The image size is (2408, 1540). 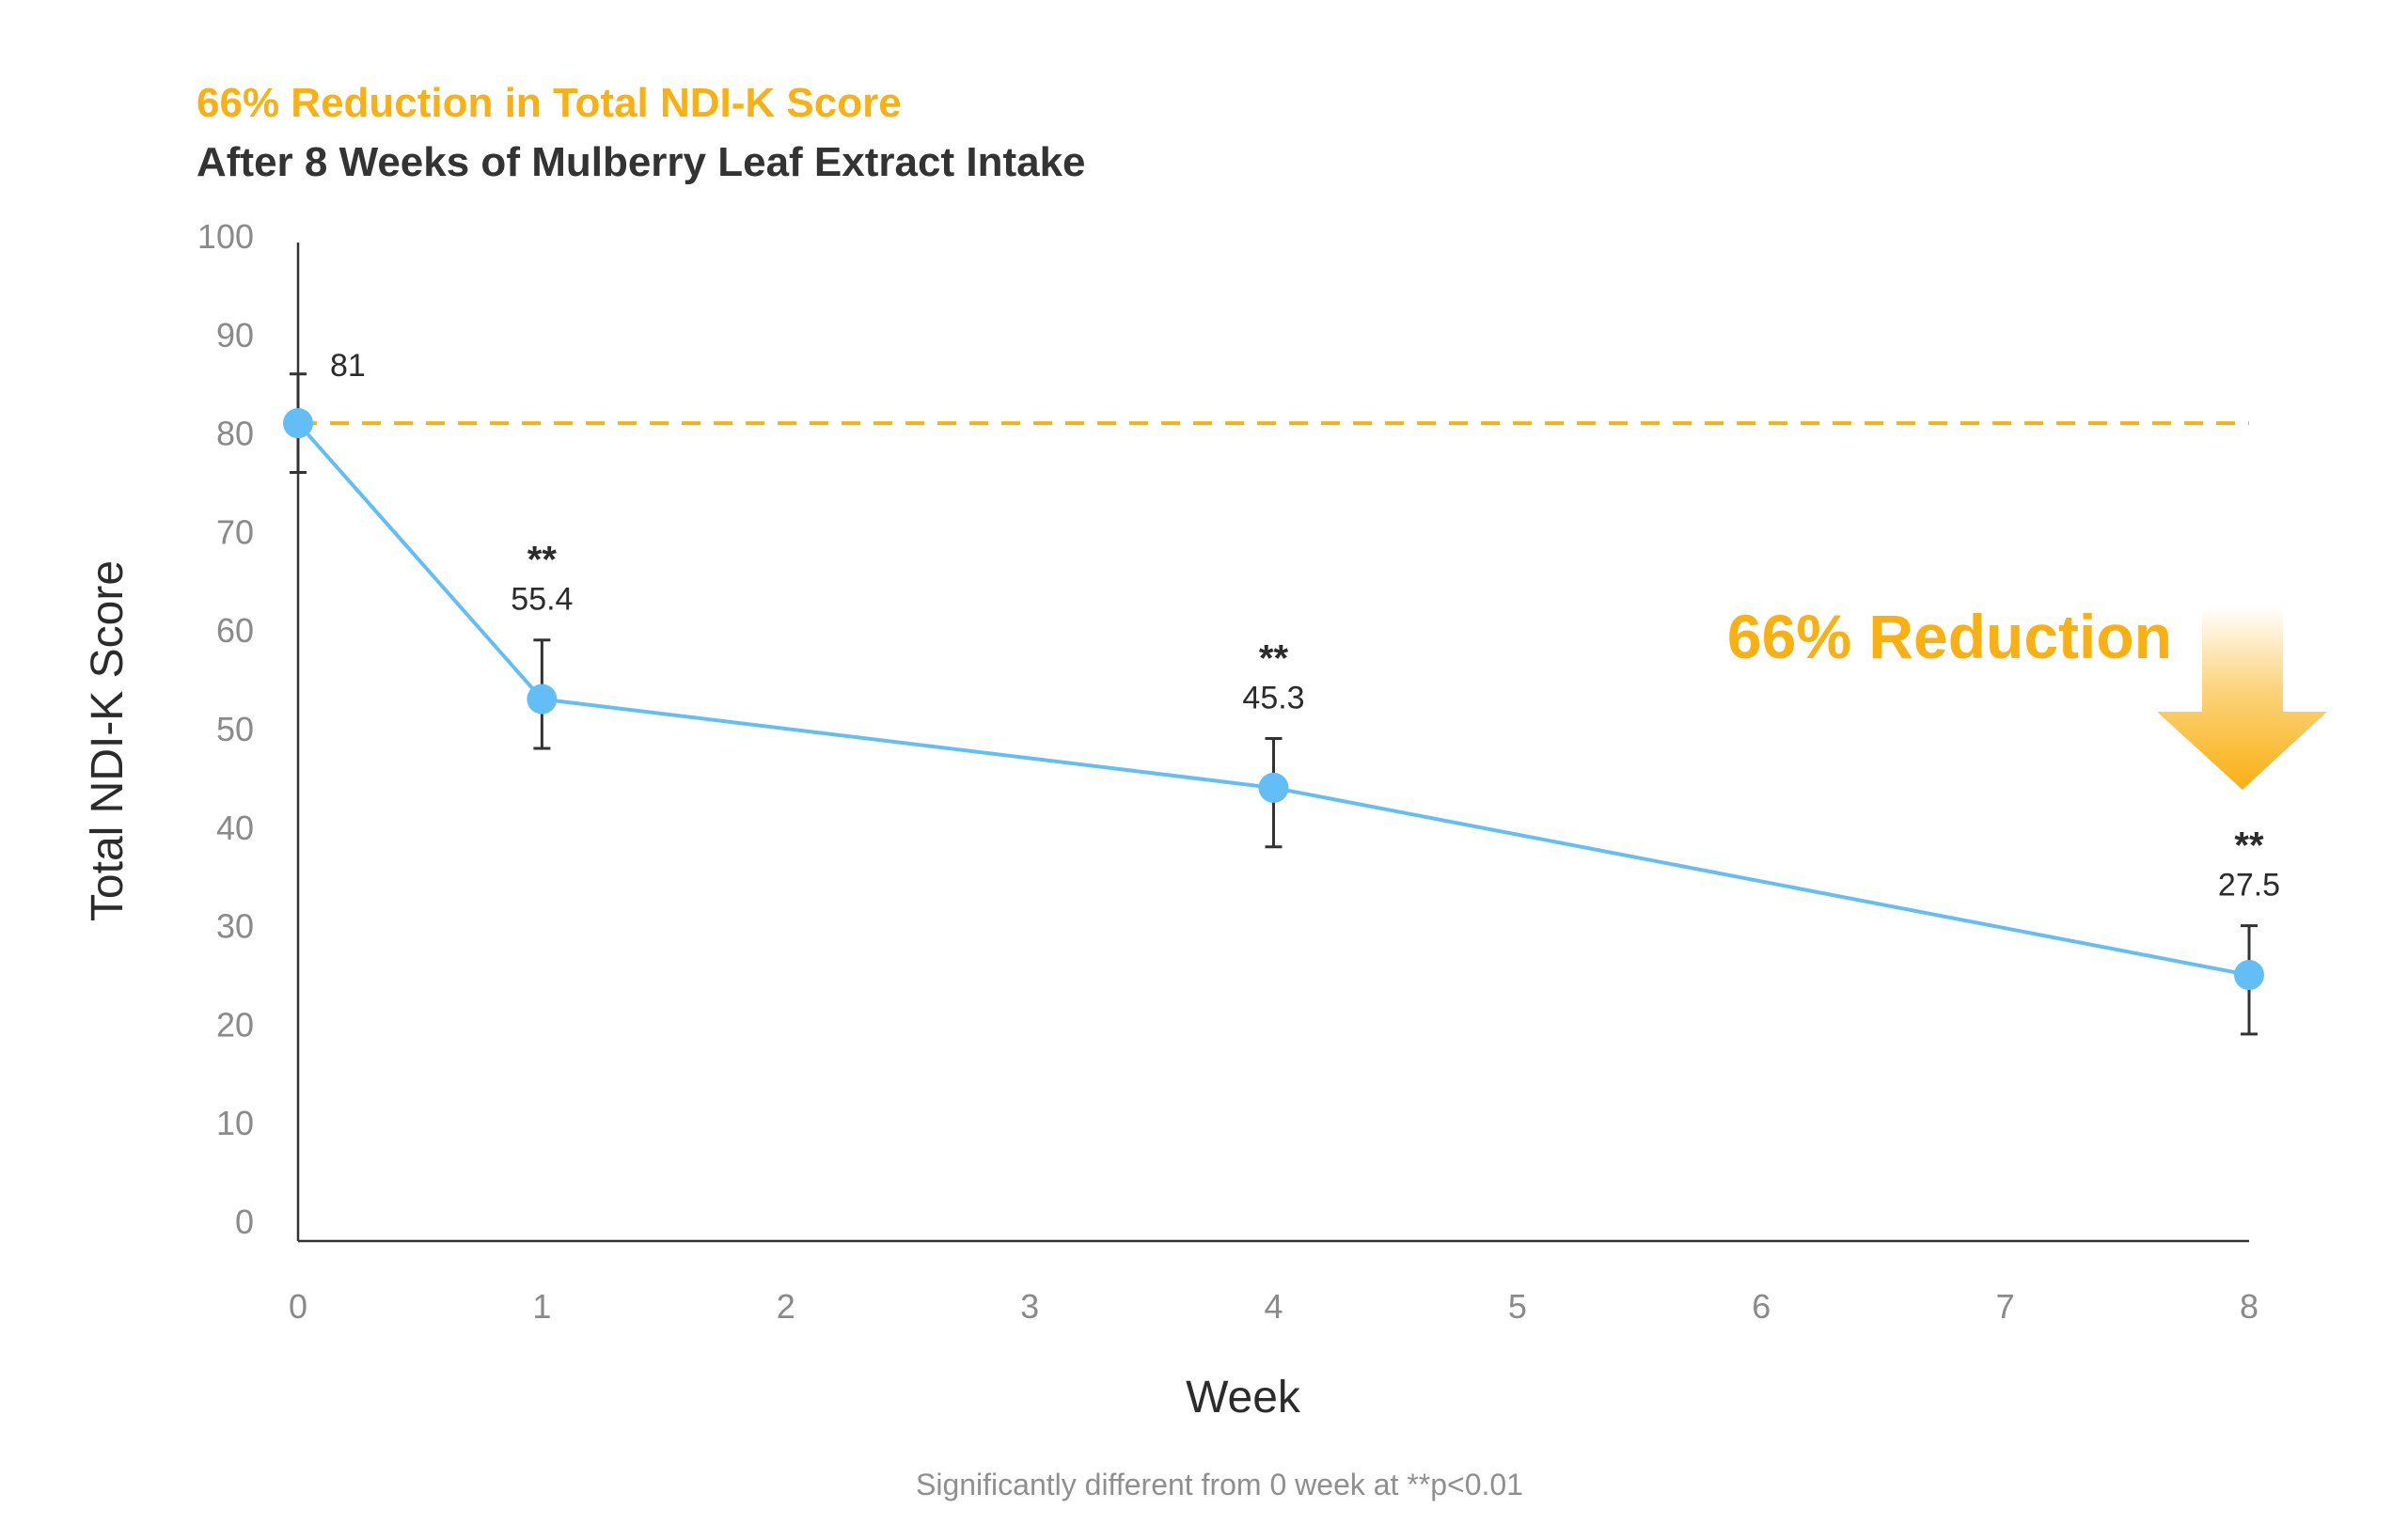 I want to click on x-tick-label: 3, so click(x=1029, y=1306).